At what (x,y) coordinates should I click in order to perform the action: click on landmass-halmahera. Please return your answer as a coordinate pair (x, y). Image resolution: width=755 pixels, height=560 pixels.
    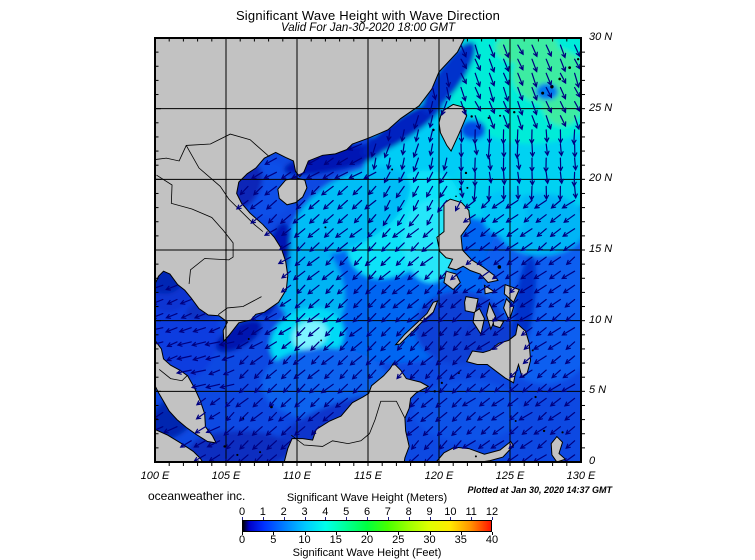
    Looking at the image, I should click on (558, 448).